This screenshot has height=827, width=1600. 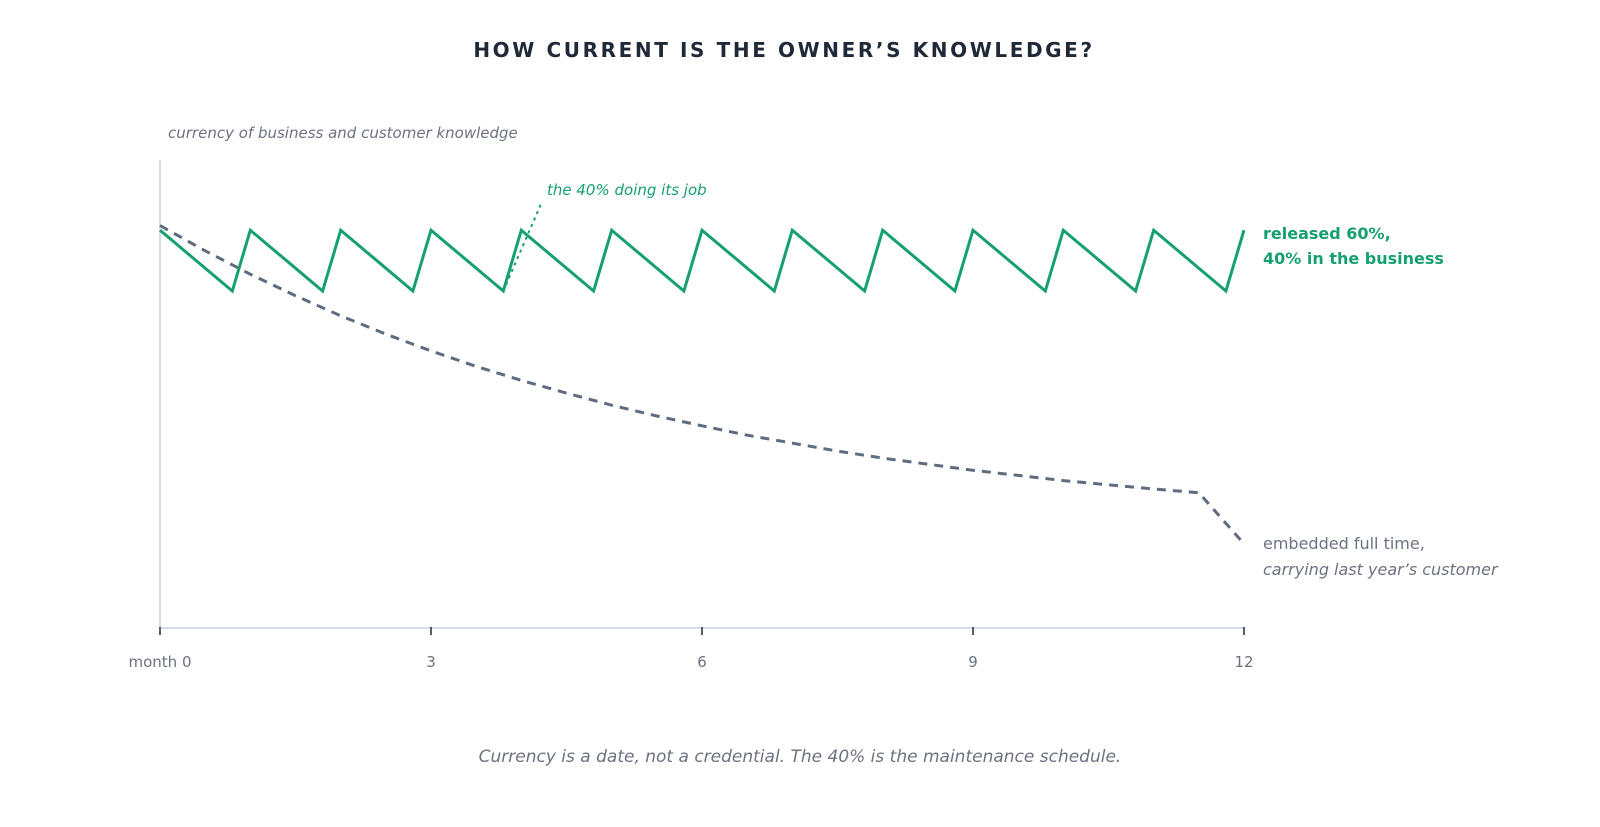 I want to click on x-tick-label-3: 9, so click(x=973, y=662).